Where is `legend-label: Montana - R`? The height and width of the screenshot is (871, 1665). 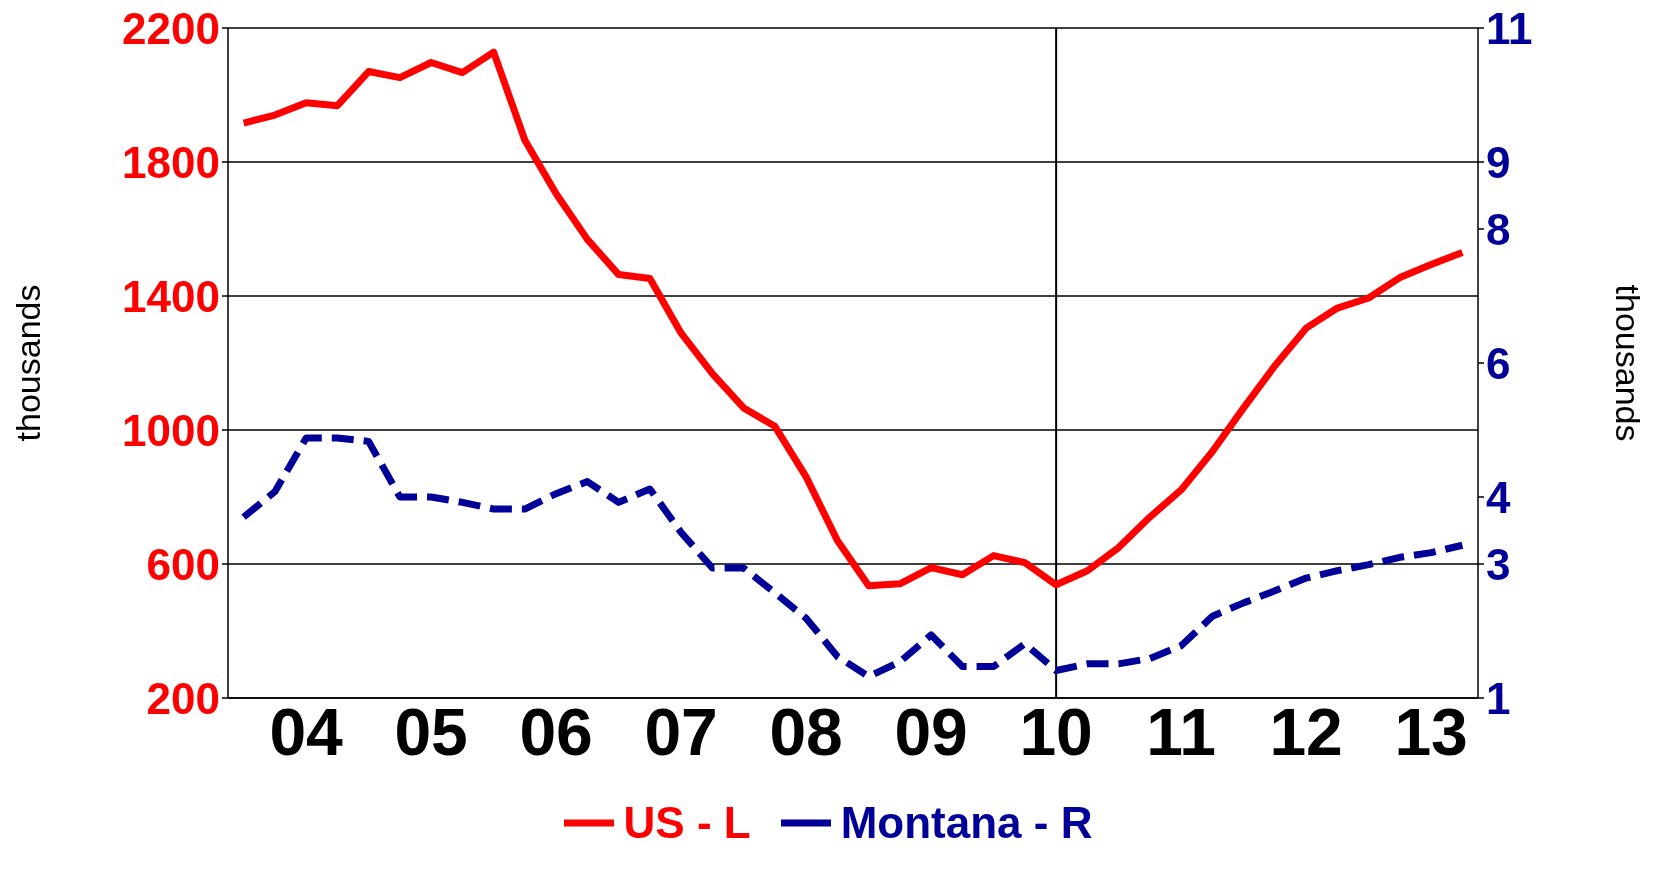 legend-label: Montana - R is located at coordinates (966, 823).